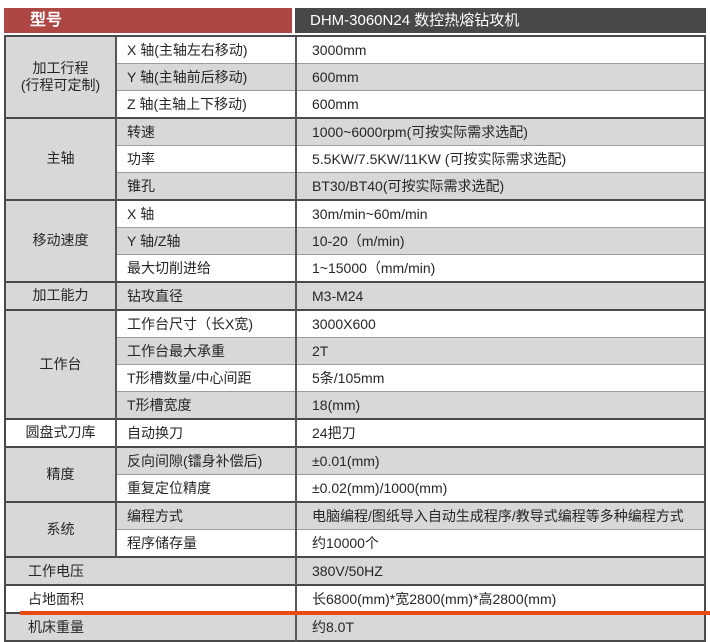 The height and width of the screenshot is (642, 710). What do you see at coordinates (206, 186) in the screenshot?
I see `param-cell: 锥孔` at bounding box center [206, 186].